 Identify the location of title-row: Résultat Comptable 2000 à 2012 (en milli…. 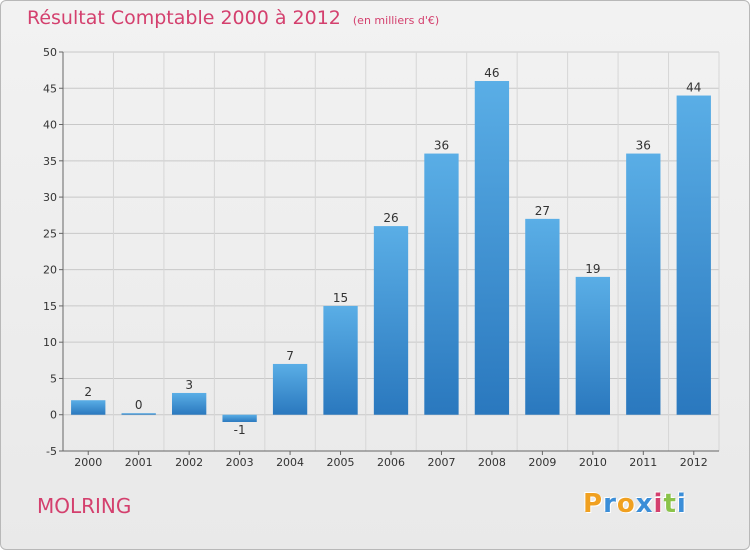
(233, 18).